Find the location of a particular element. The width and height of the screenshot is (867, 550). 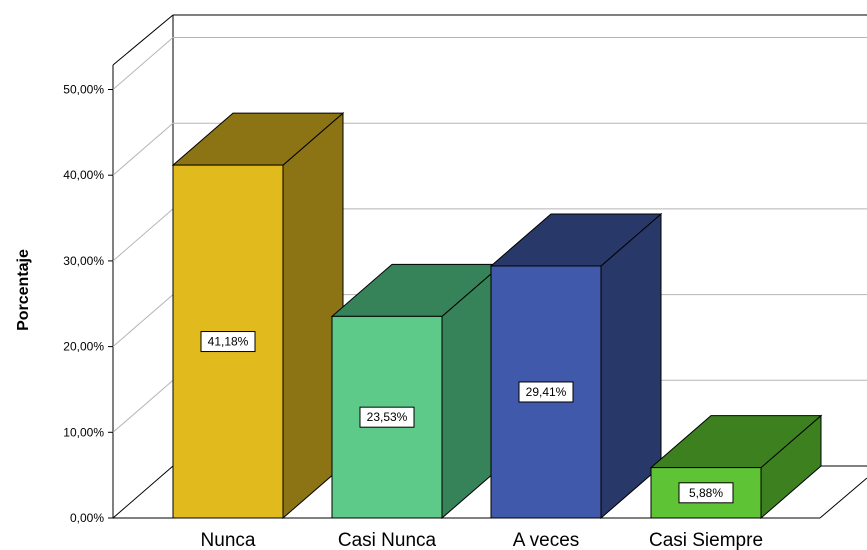

y-tick-label: 40,00% is located at coordinates (83, 175).